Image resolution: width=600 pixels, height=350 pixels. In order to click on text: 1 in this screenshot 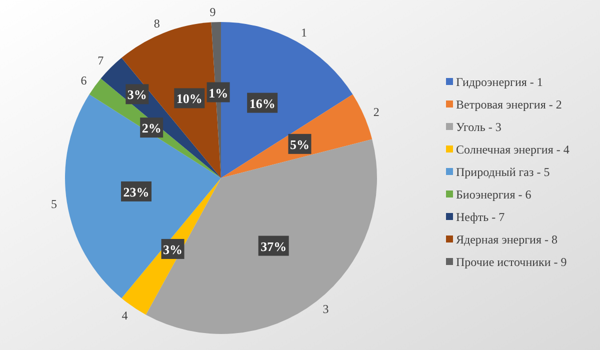, I will do `click(303, 33)`.